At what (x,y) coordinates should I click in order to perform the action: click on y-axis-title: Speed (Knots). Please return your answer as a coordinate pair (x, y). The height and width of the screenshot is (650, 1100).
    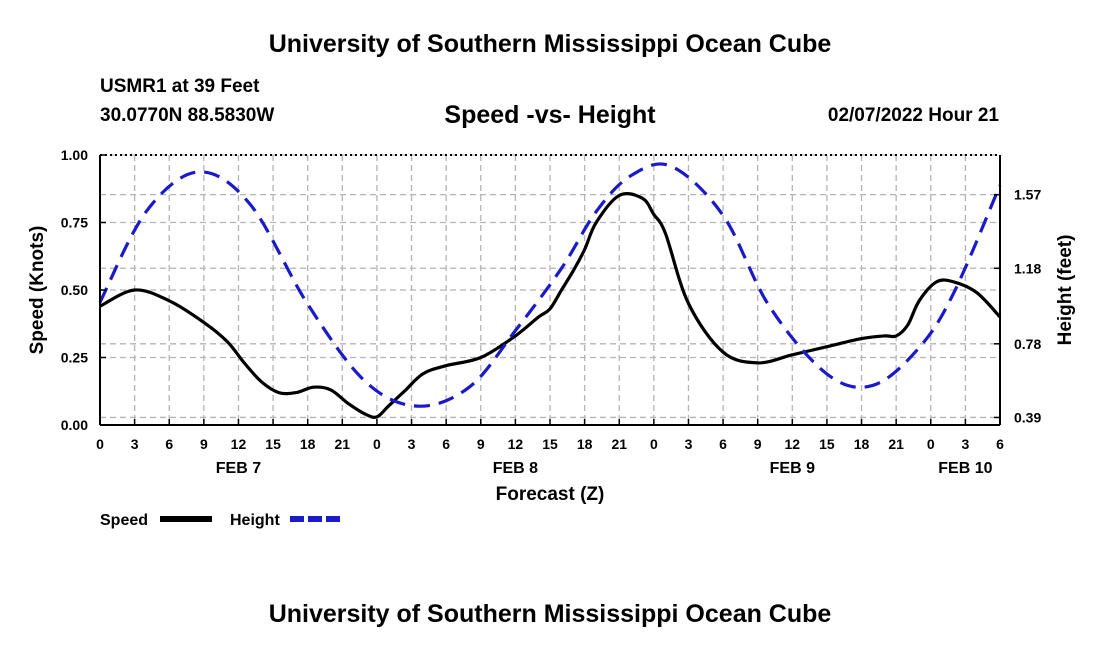
    Looking at the image, I should click on (37, 290).